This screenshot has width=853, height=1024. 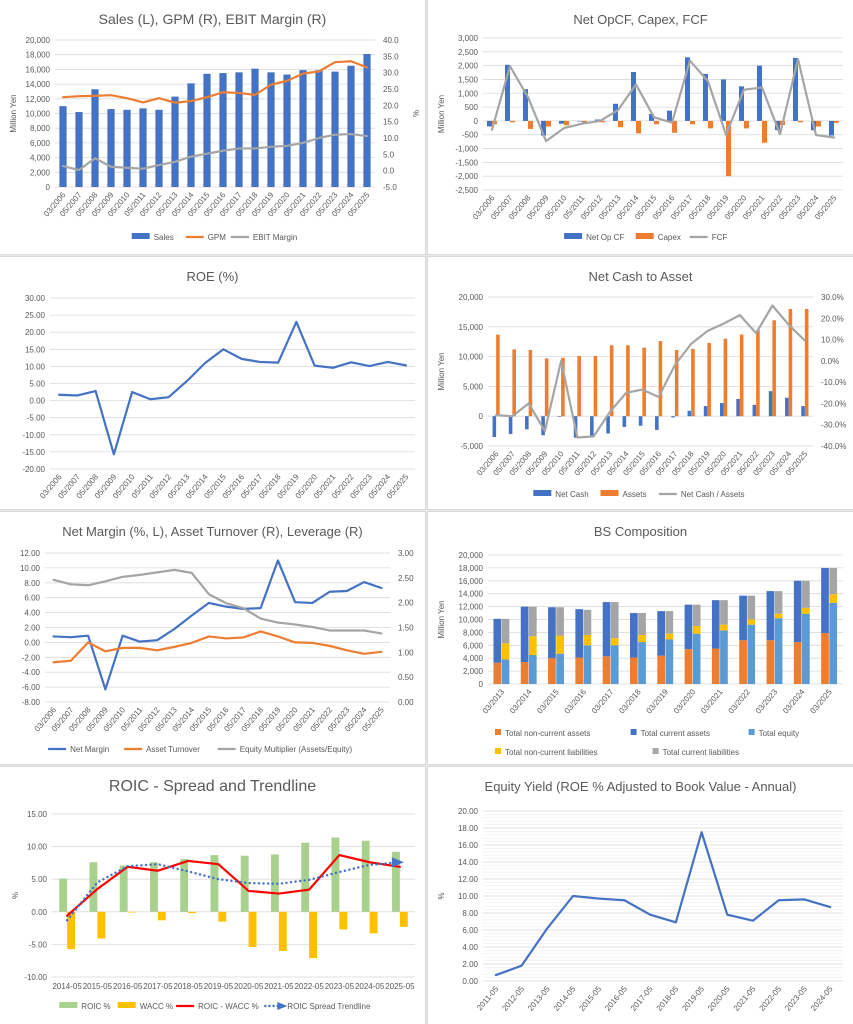 I want to click on x-tick-label: 2011-05, so click(x=488, y=998).